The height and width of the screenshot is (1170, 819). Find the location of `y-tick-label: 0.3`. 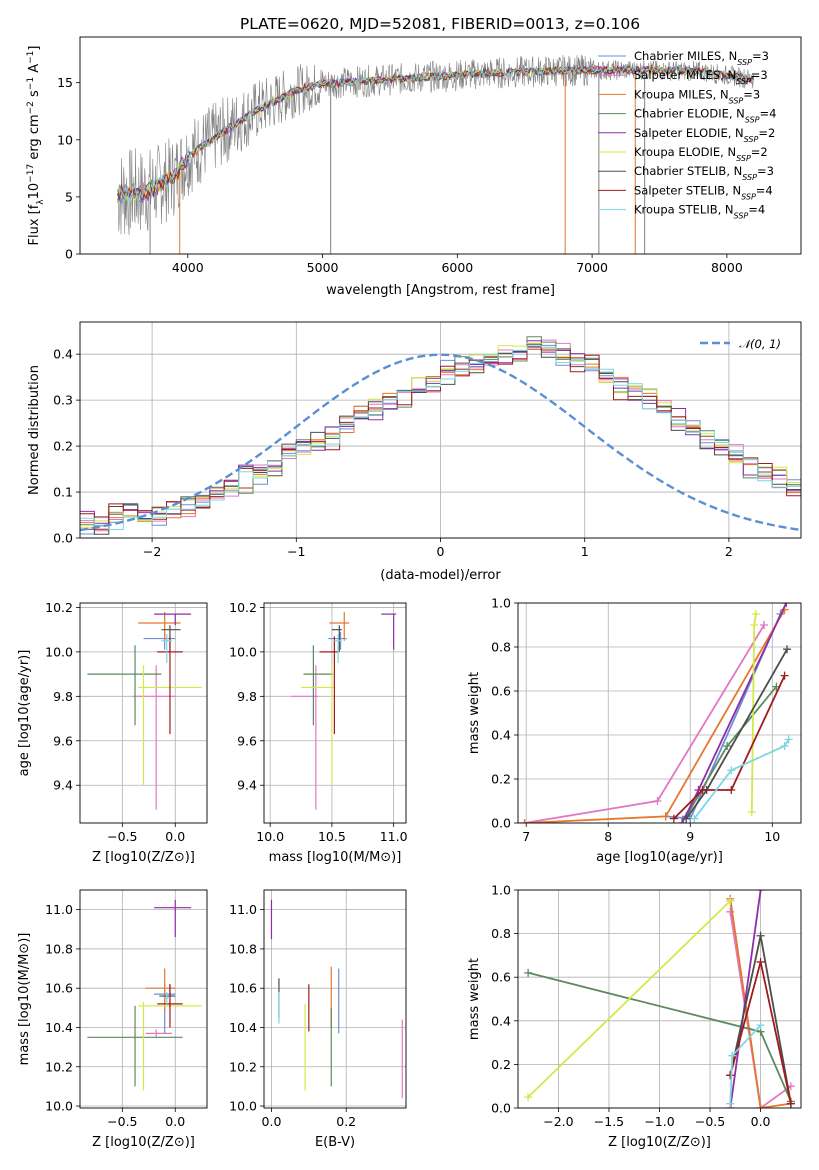

y-tick-label: 0.3 is located at coordinates (63, 400).